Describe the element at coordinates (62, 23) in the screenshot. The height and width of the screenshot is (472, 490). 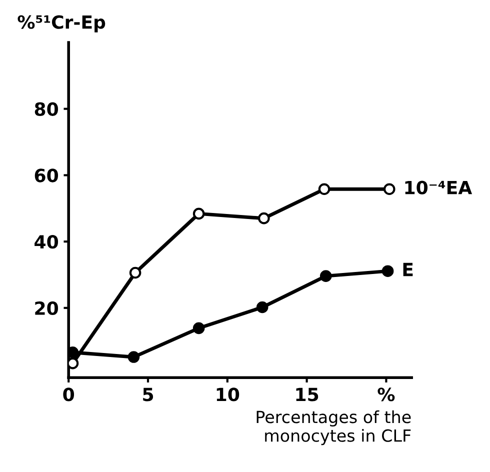
I see `y-axis-title: %⁵¹Cr-Ep` at that location.